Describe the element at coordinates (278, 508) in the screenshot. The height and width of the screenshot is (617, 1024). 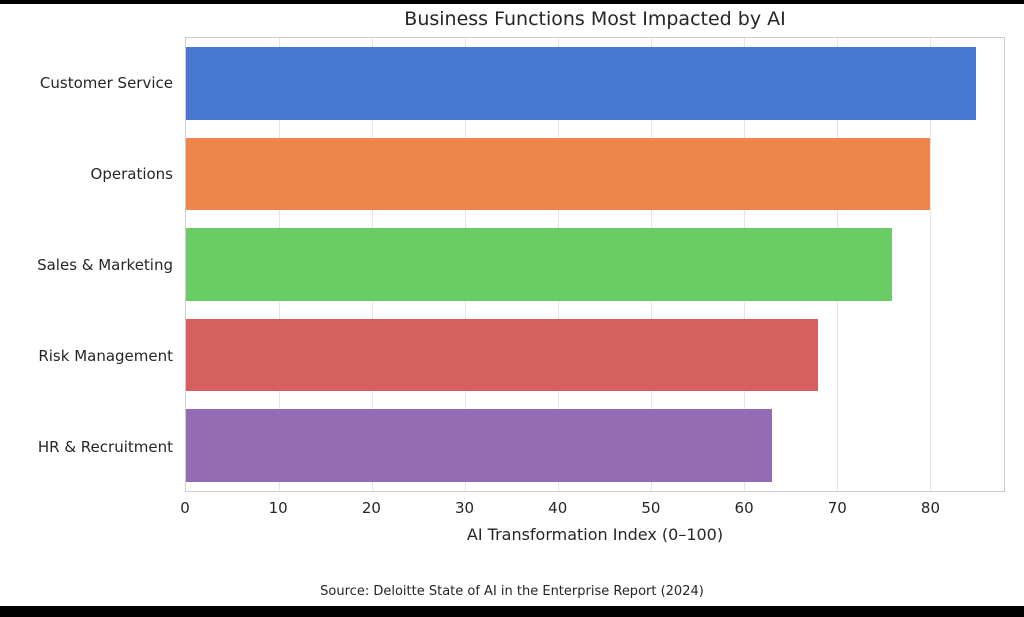
I see `x-tick-label: 10` at that location.